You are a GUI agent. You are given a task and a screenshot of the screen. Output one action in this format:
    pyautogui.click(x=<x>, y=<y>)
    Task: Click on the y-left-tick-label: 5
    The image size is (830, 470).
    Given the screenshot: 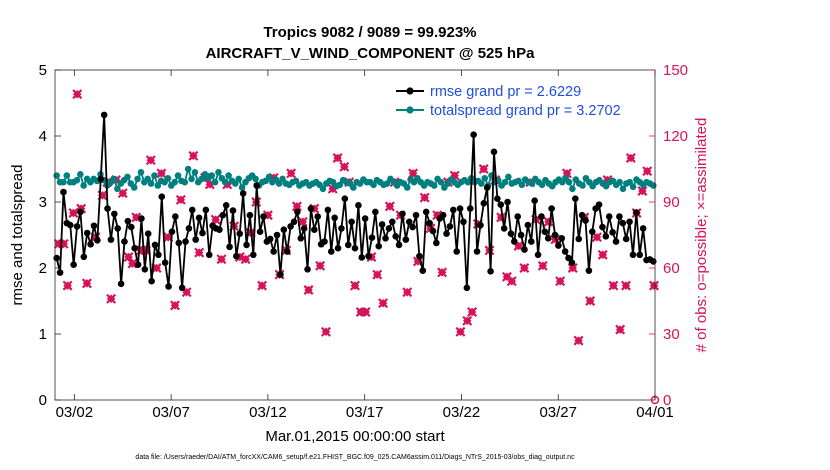 What is the action you would take?
    pyautogui.click(x=43, y=70)
    